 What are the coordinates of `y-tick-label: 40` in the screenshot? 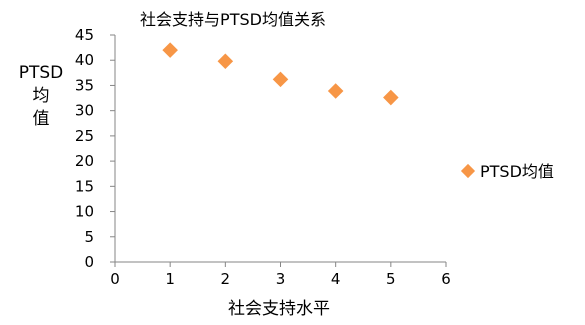 It's located at (84, 60).